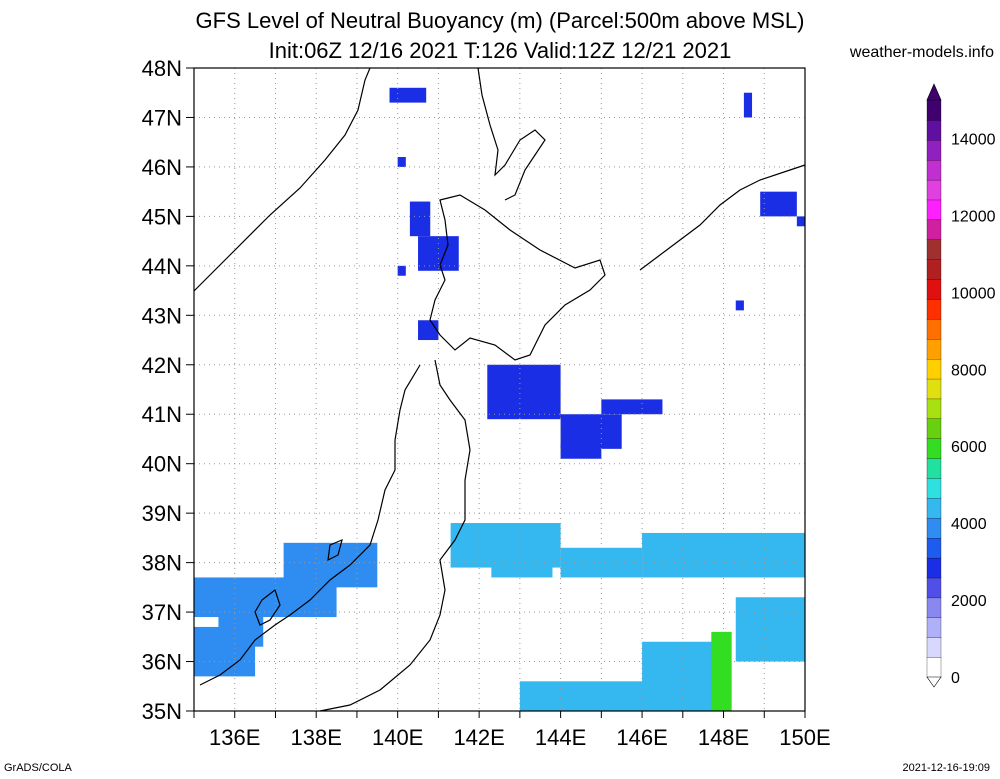  What do you see at coordinates (162, 315) in the screenshot?
I see `lat-tick-label: 43N` at bounding box center [162, 315].